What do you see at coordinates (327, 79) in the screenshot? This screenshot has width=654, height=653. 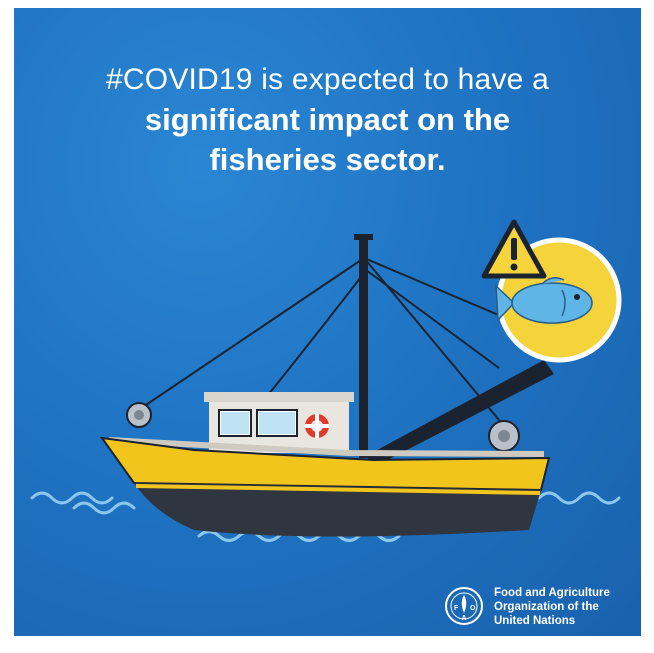 I see `headline-line-1: #COVID19 is expected to have a` at bounding box center [327, 79].